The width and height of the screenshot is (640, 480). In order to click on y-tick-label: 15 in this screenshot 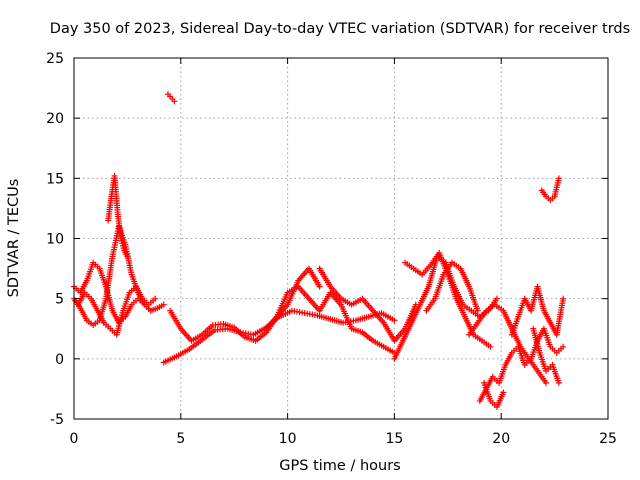, I will do `click(55, 179)`.